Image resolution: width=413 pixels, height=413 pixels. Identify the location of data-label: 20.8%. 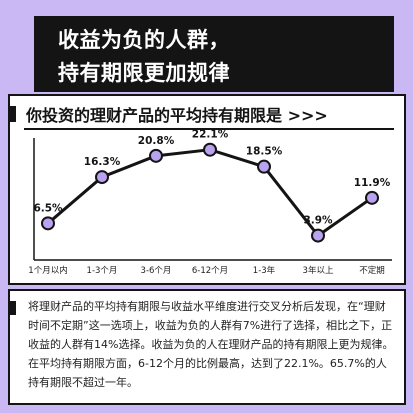
(156, 141).